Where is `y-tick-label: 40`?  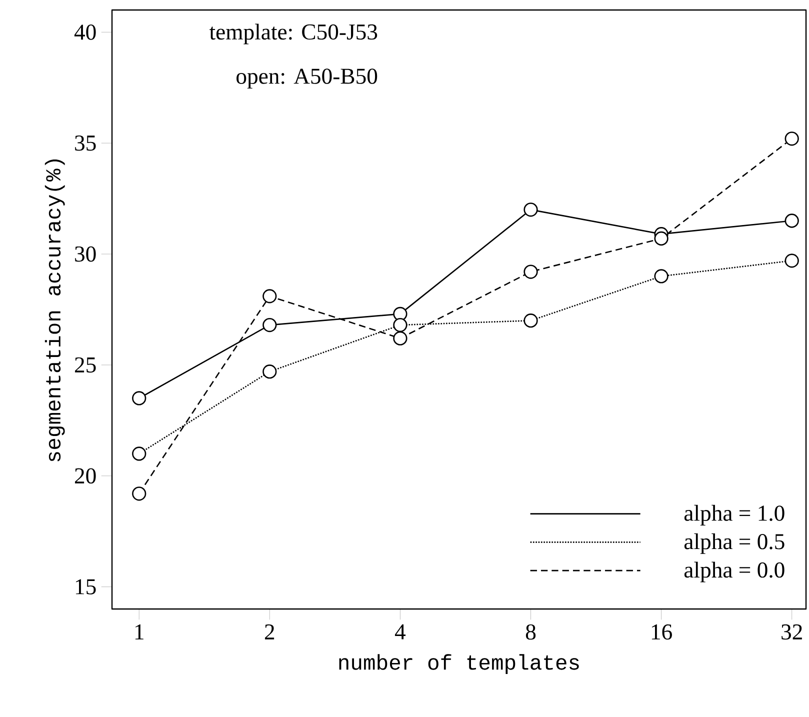
y-tick-label: 40 is located at coordinates (85, 32).